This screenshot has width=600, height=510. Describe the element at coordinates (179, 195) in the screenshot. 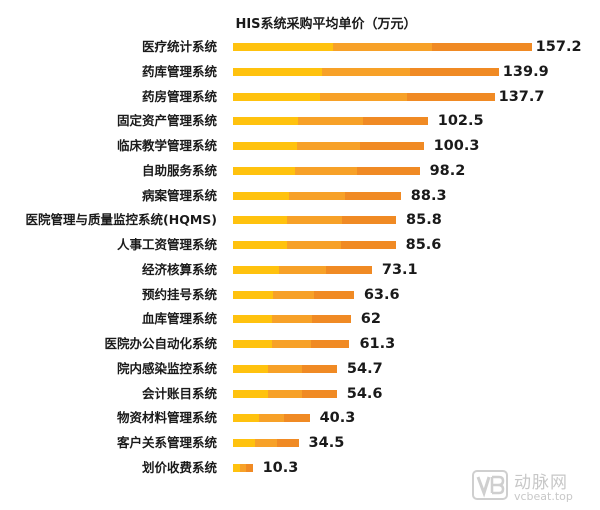

I see `category-label: 病案管理系统` at that location.